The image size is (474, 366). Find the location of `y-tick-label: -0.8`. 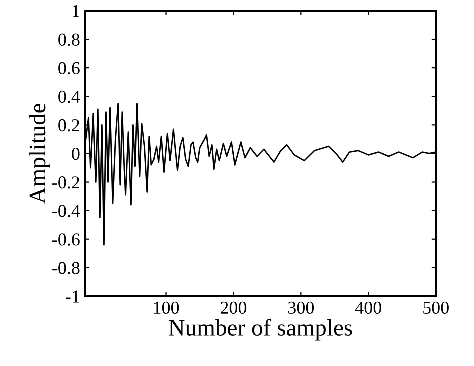

y-tick-label: -0.8 is located at coordinates (66, 268).